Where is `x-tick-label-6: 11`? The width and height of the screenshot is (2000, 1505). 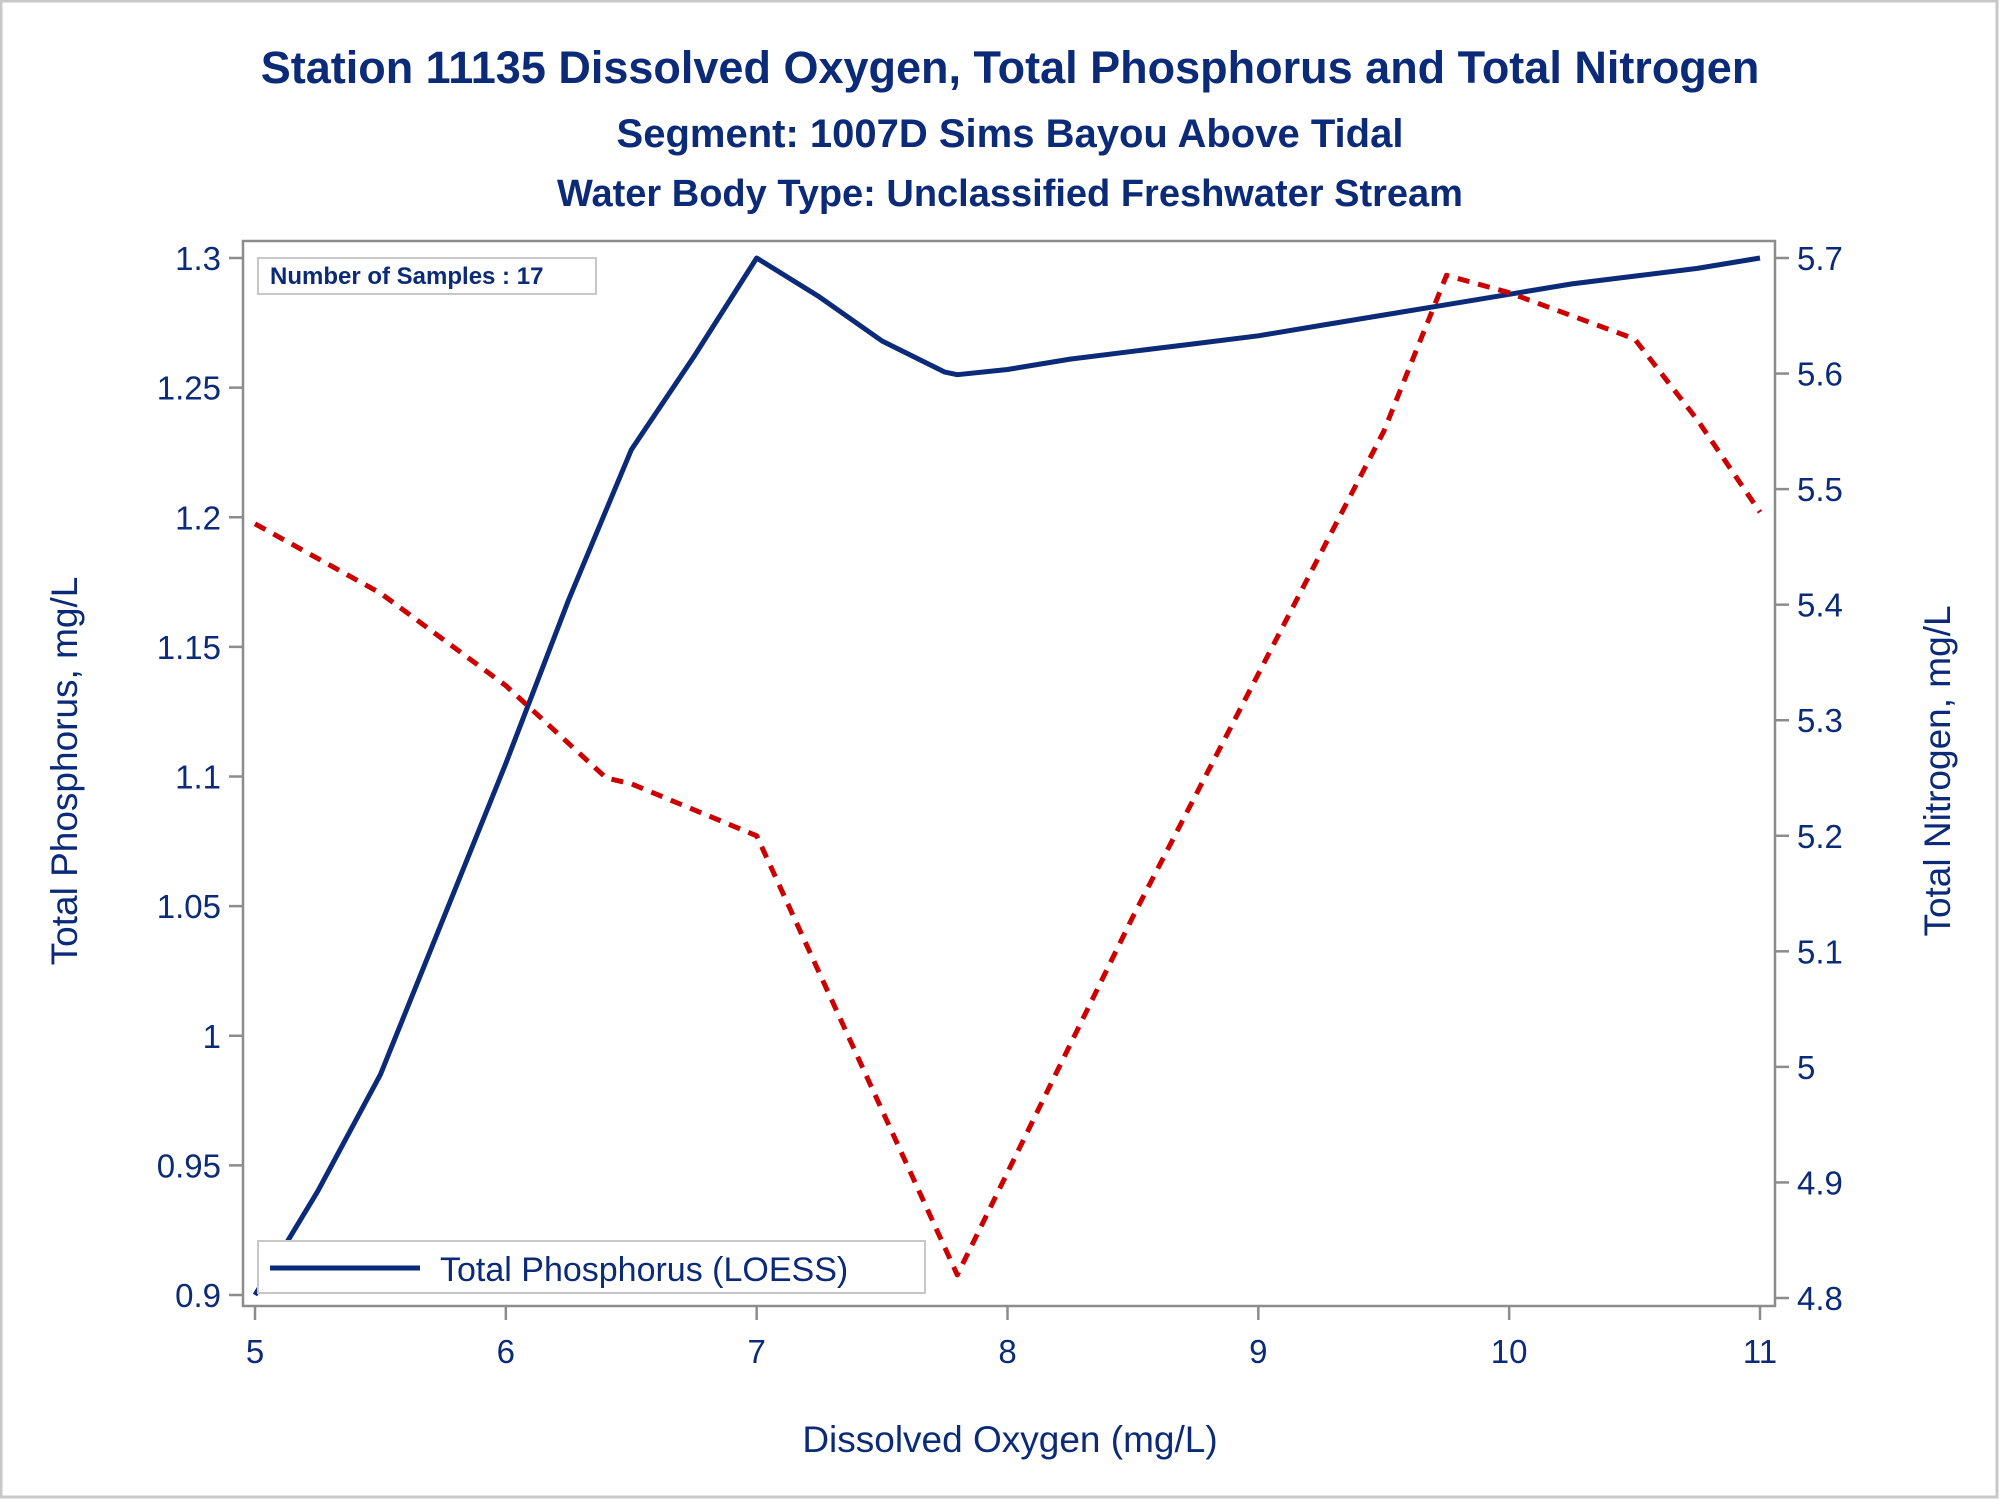 x-tick-label-6: 11 is located at coordinates (1760, 1351).